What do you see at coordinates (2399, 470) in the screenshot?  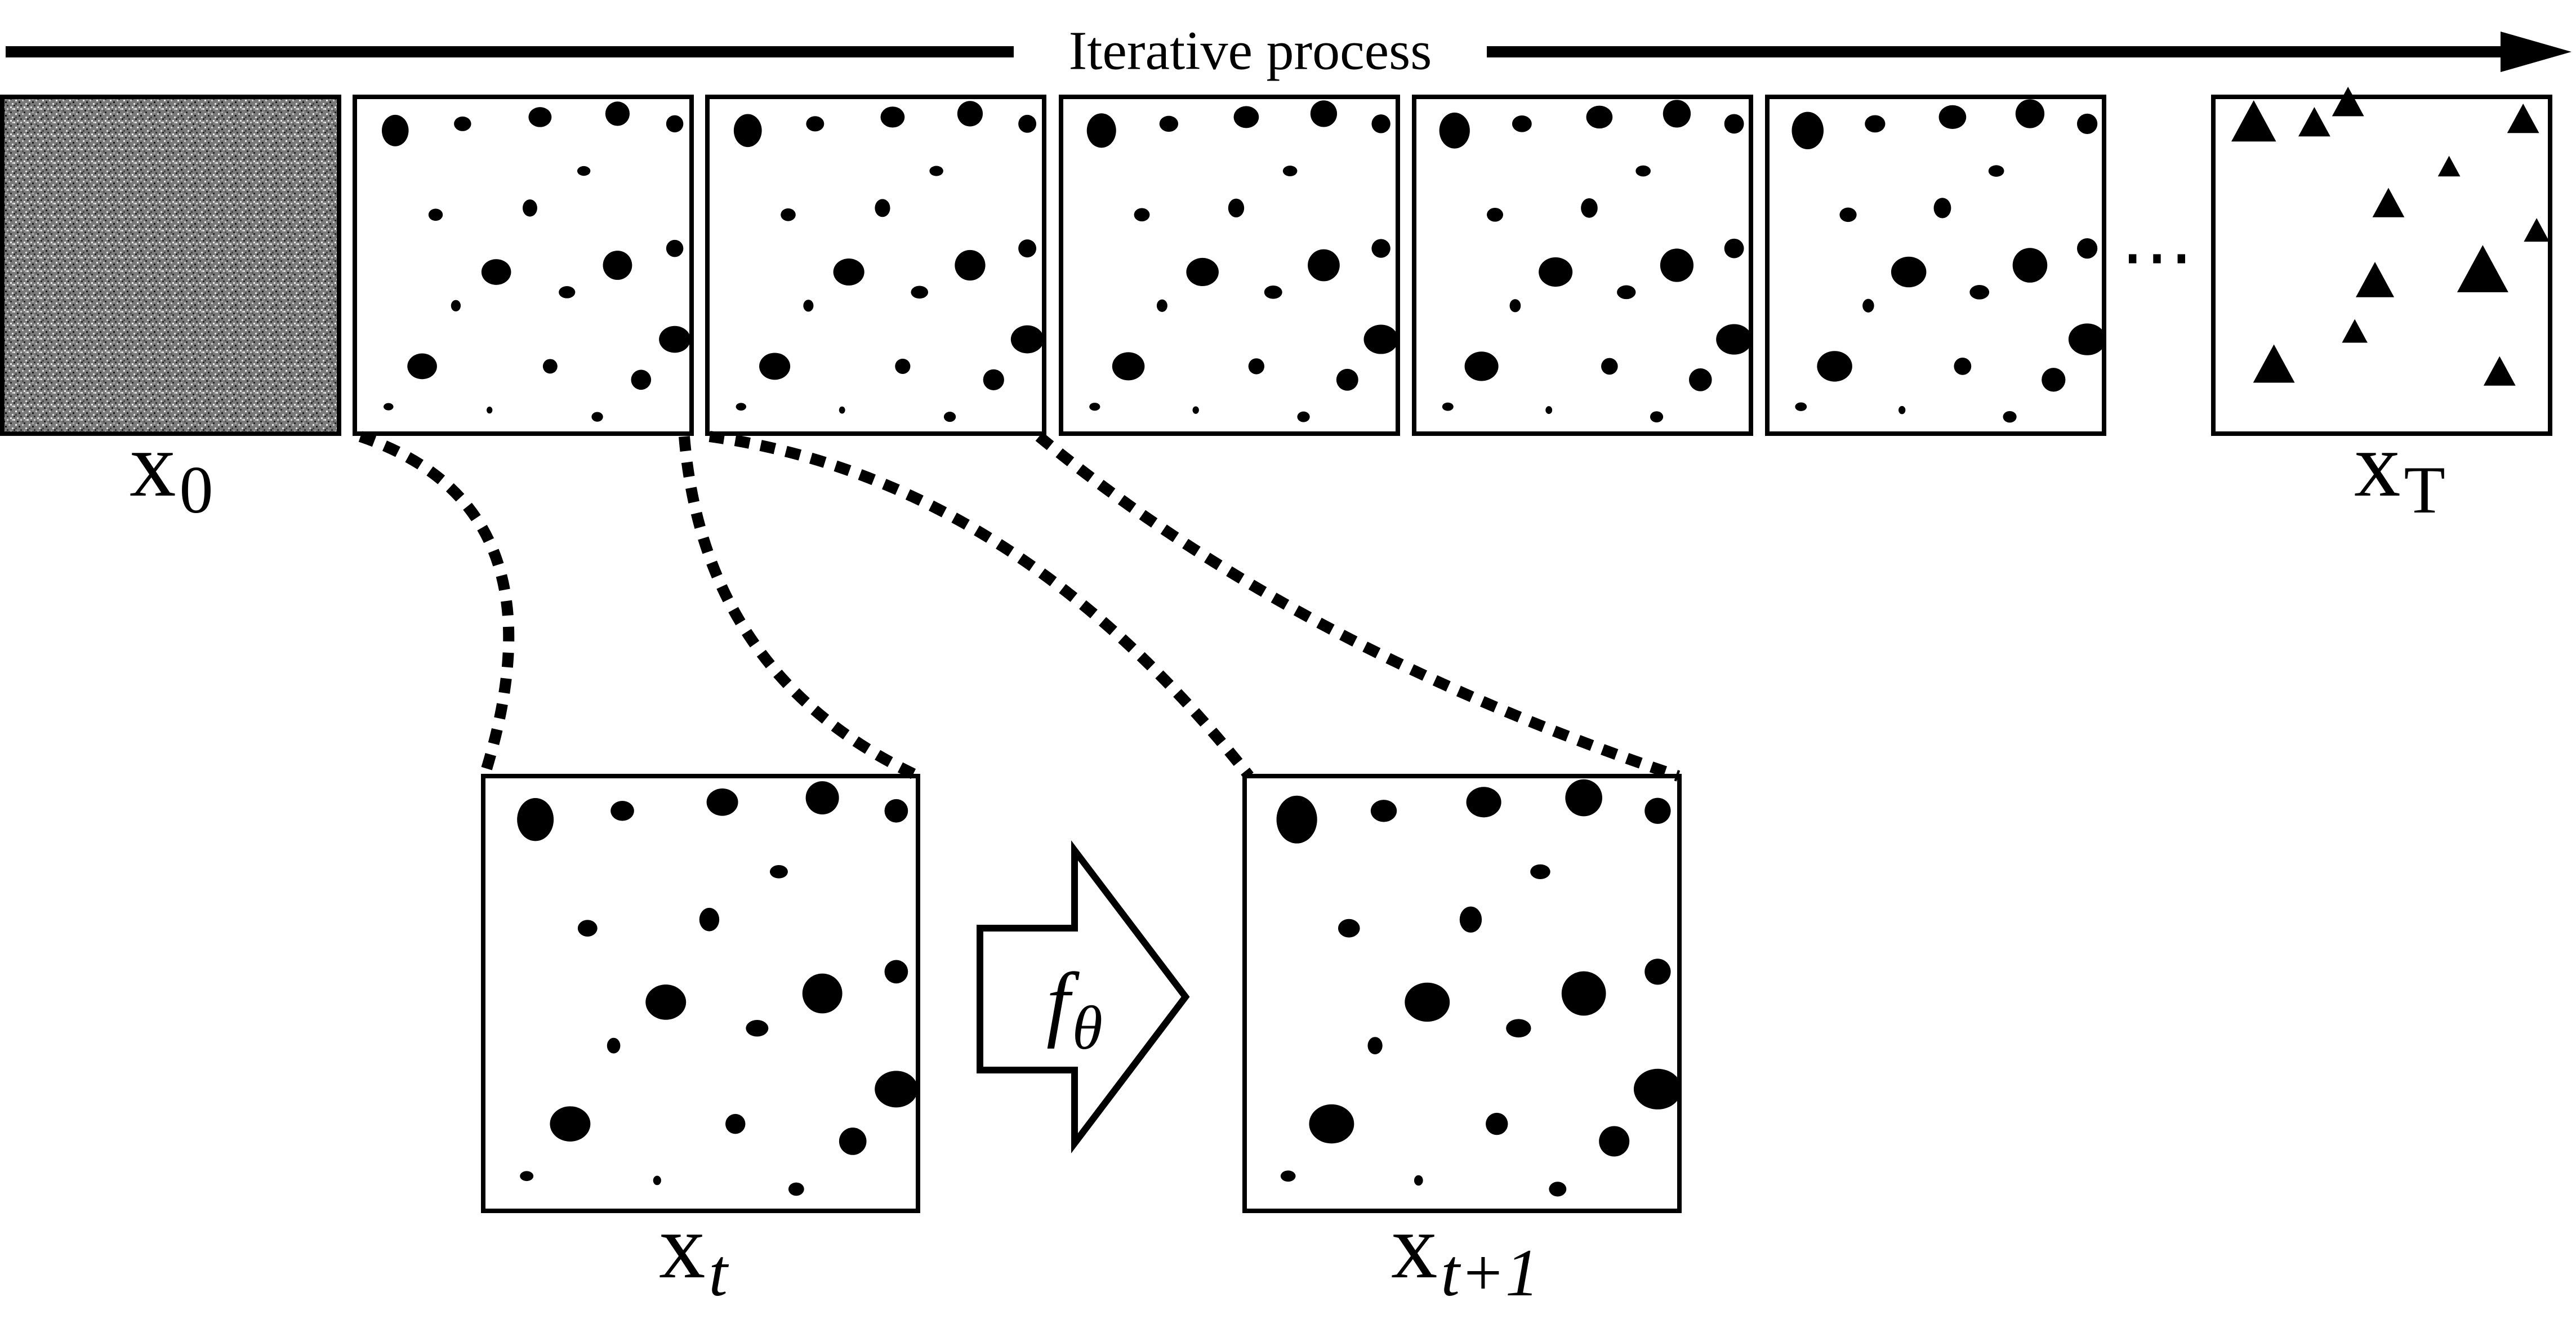 I see `label-xT: xT` at bounding box center [2399, 470].